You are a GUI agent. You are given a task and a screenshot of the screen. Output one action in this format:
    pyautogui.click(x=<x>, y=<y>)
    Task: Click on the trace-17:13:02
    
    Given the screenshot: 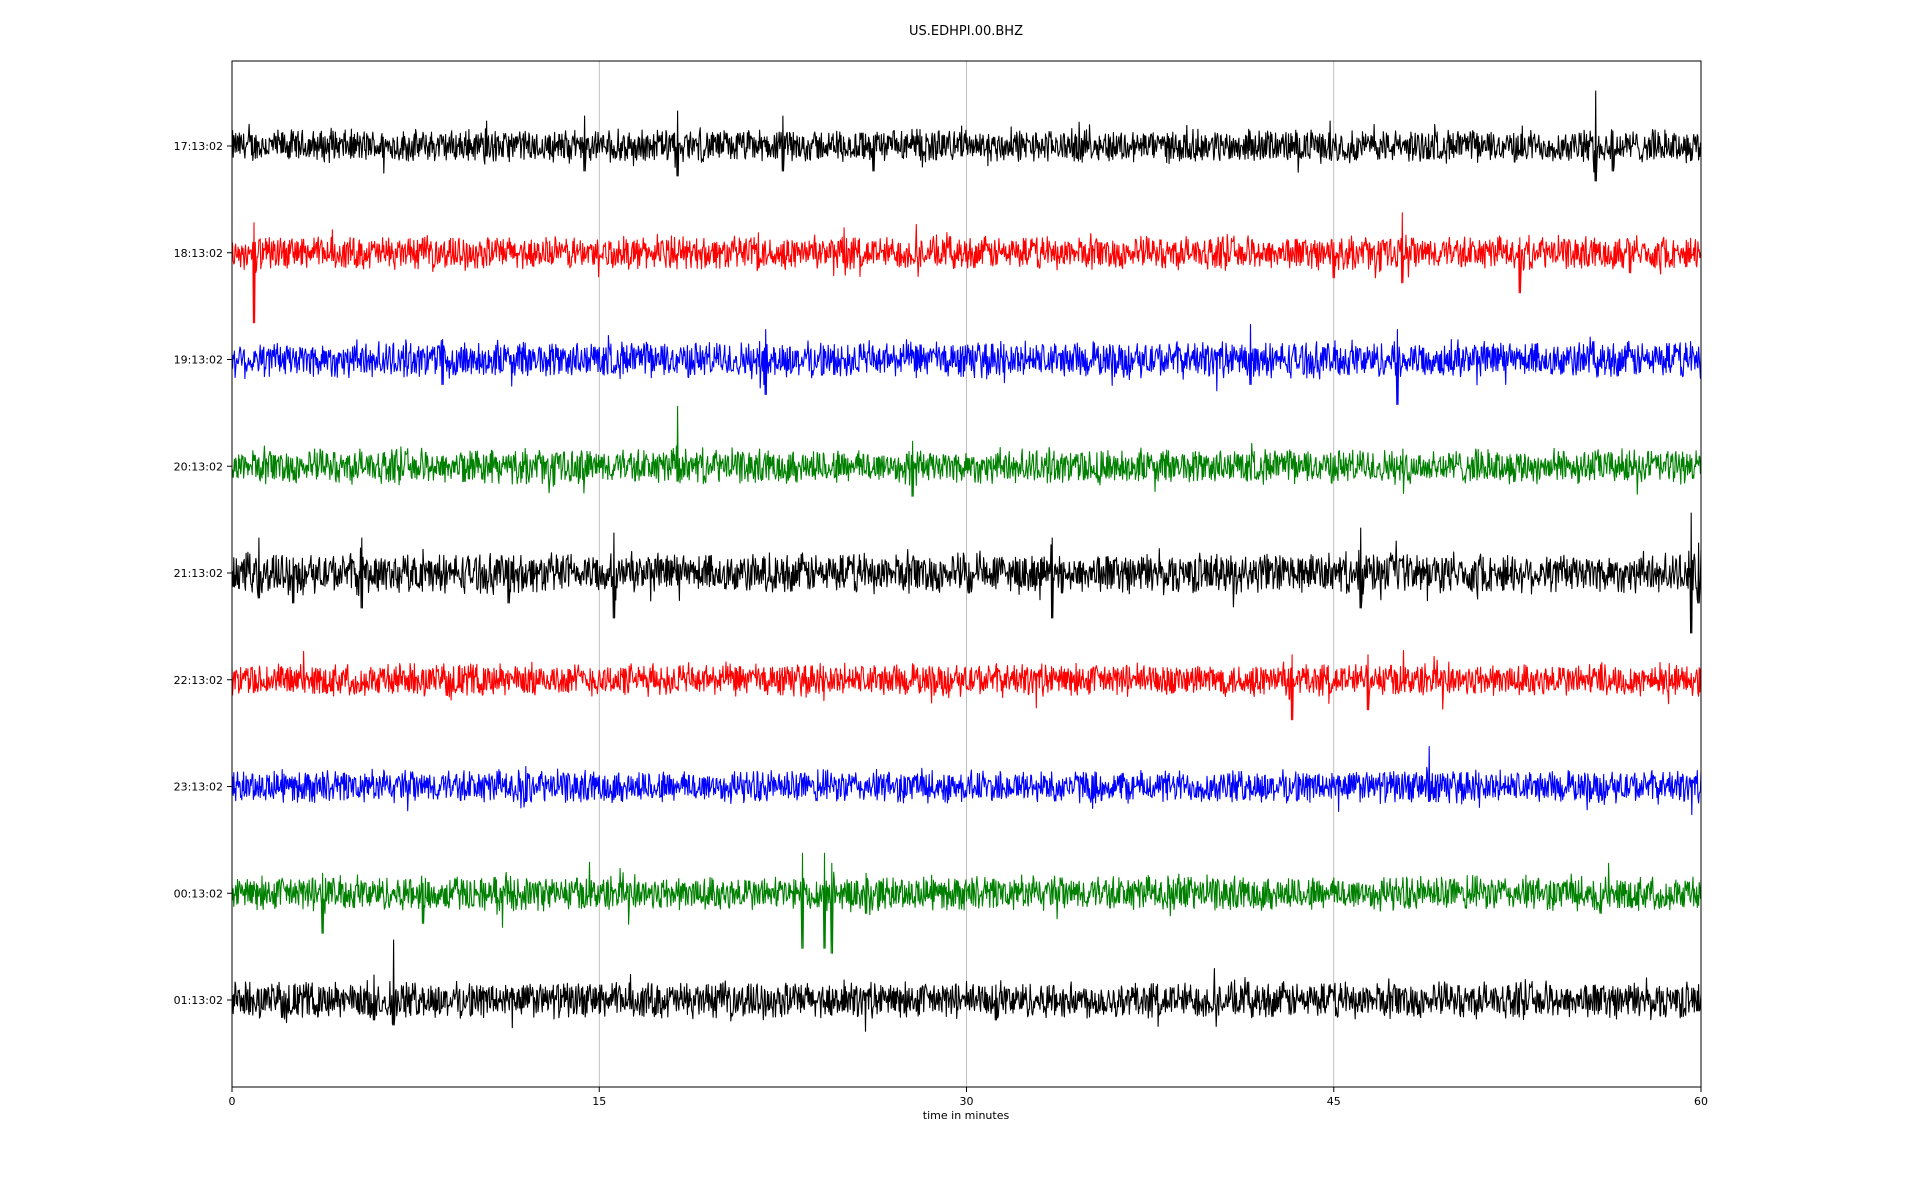 What is the action you would take?
    pyautogui.click(x=966, y=136)
    